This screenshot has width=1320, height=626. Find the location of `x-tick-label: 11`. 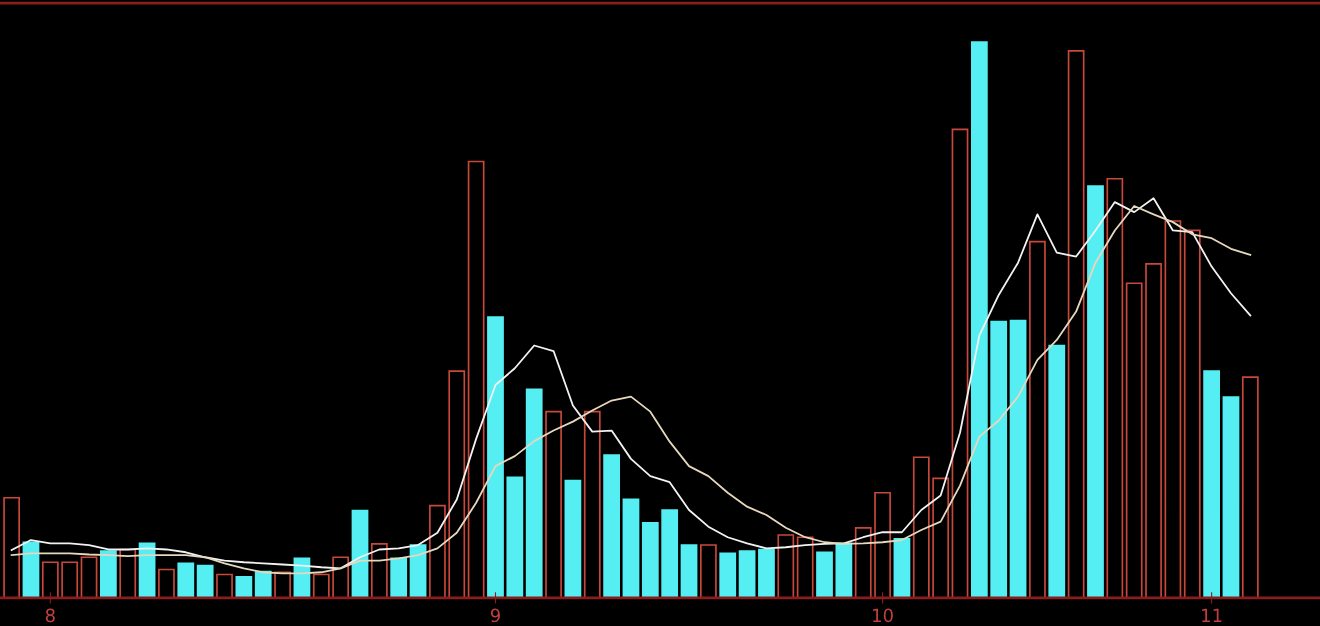

x-tick-label: 11 is located at coordinates (1212, 615).